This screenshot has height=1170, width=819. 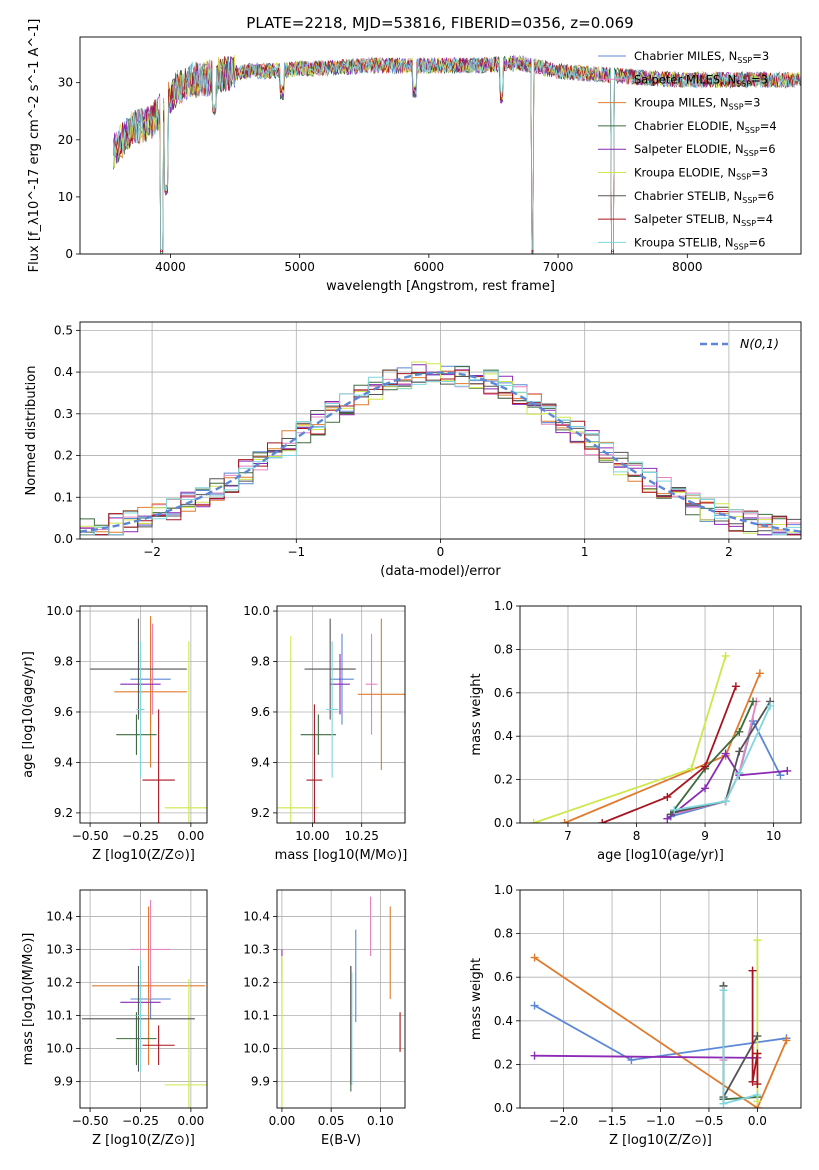 What do you see at coordinates (69, 254) in the screenshot?
I see `y-tick-label: 0` at bounding box center [69, 254].